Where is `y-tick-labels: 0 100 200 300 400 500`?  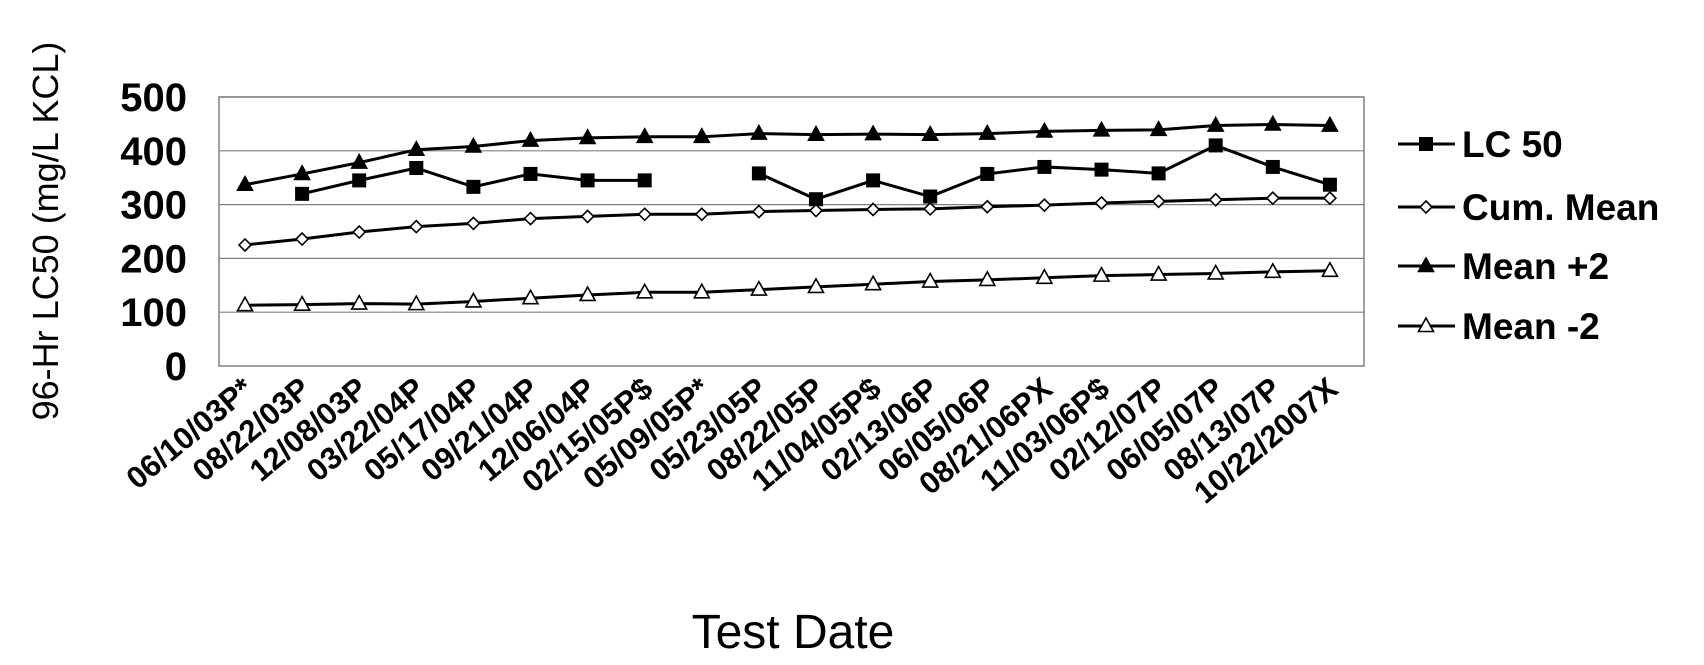 y-tick-labels: 0 100 200 300 400 500 is located at coordinates (153, 232).